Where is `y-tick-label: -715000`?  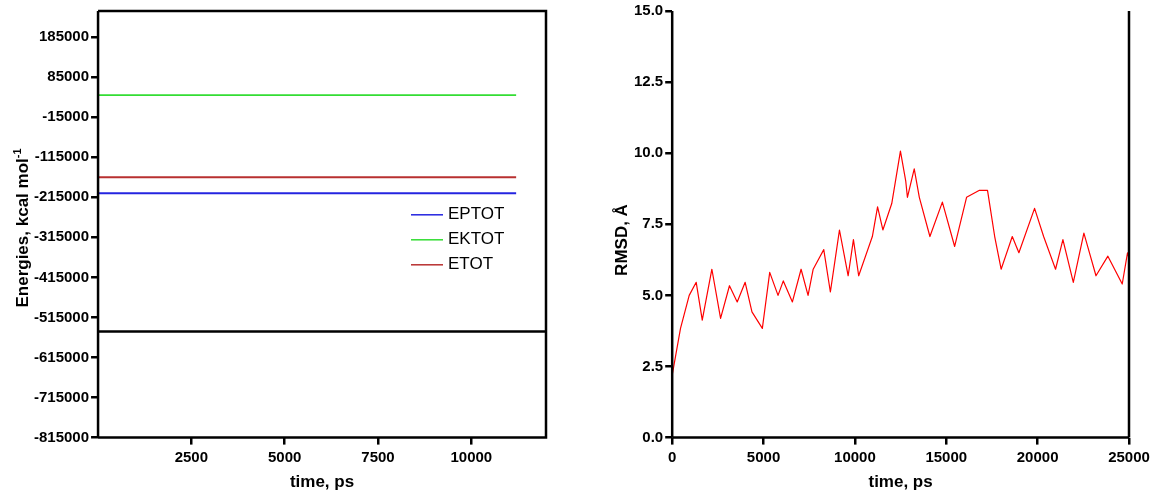 y-tick-label: -715000 is located at coordinates (61, 396).